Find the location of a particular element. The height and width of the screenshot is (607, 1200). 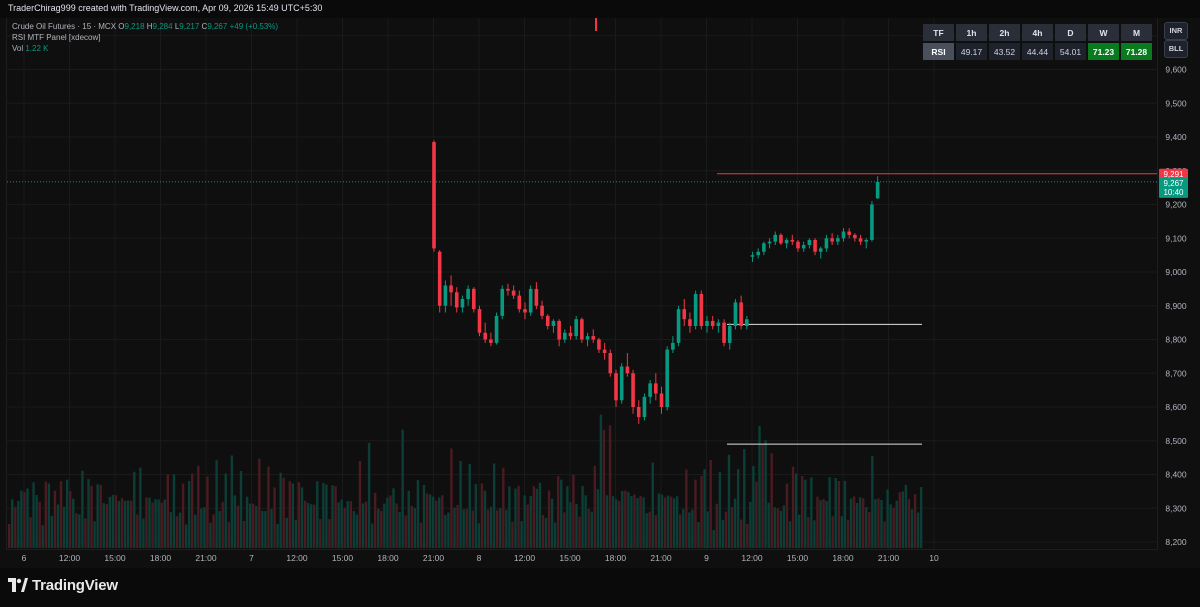

currency-button: INR is located at coordinates (1176, 31).